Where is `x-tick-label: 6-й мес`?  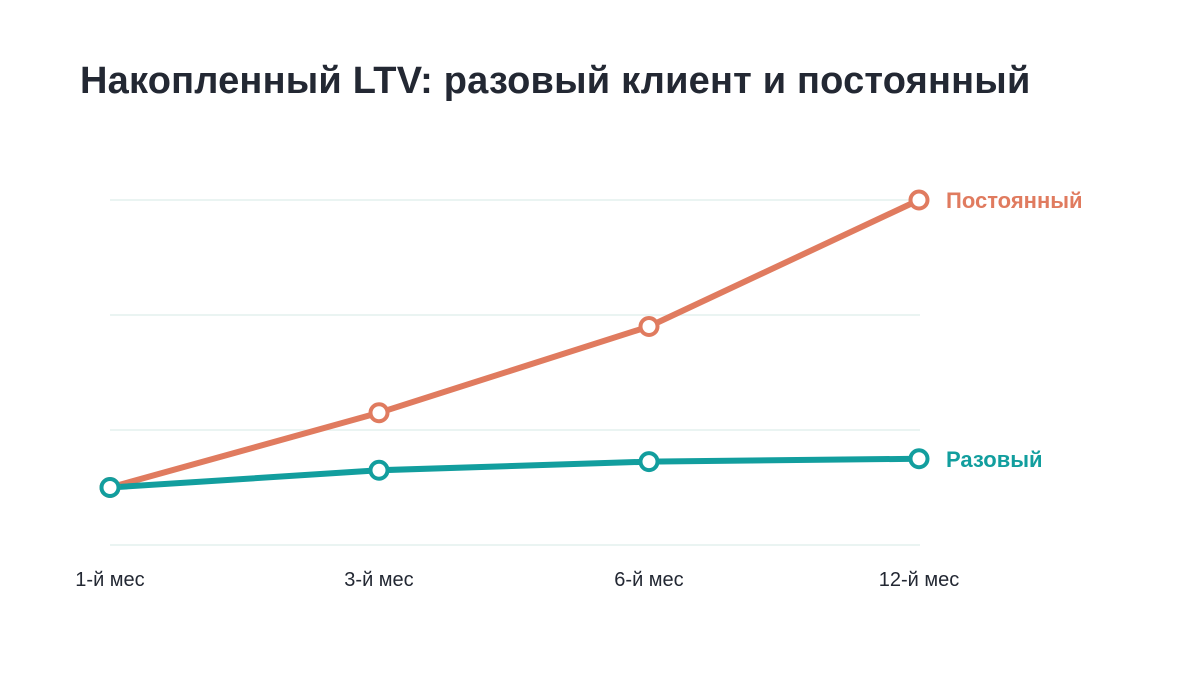 x-tick-label: 6-й мес is located at coordinates (648, 580).